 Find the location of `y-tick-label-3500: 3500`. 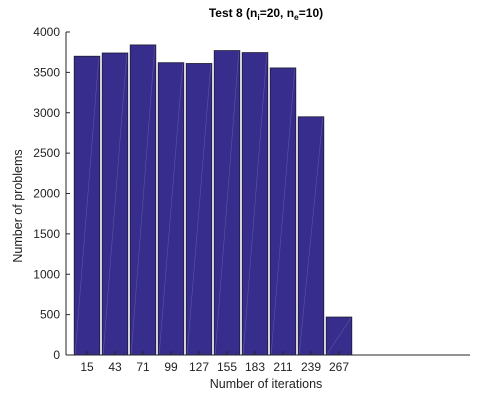

y-tick-label-3500: 3500 is located at coordinates (46, 72).